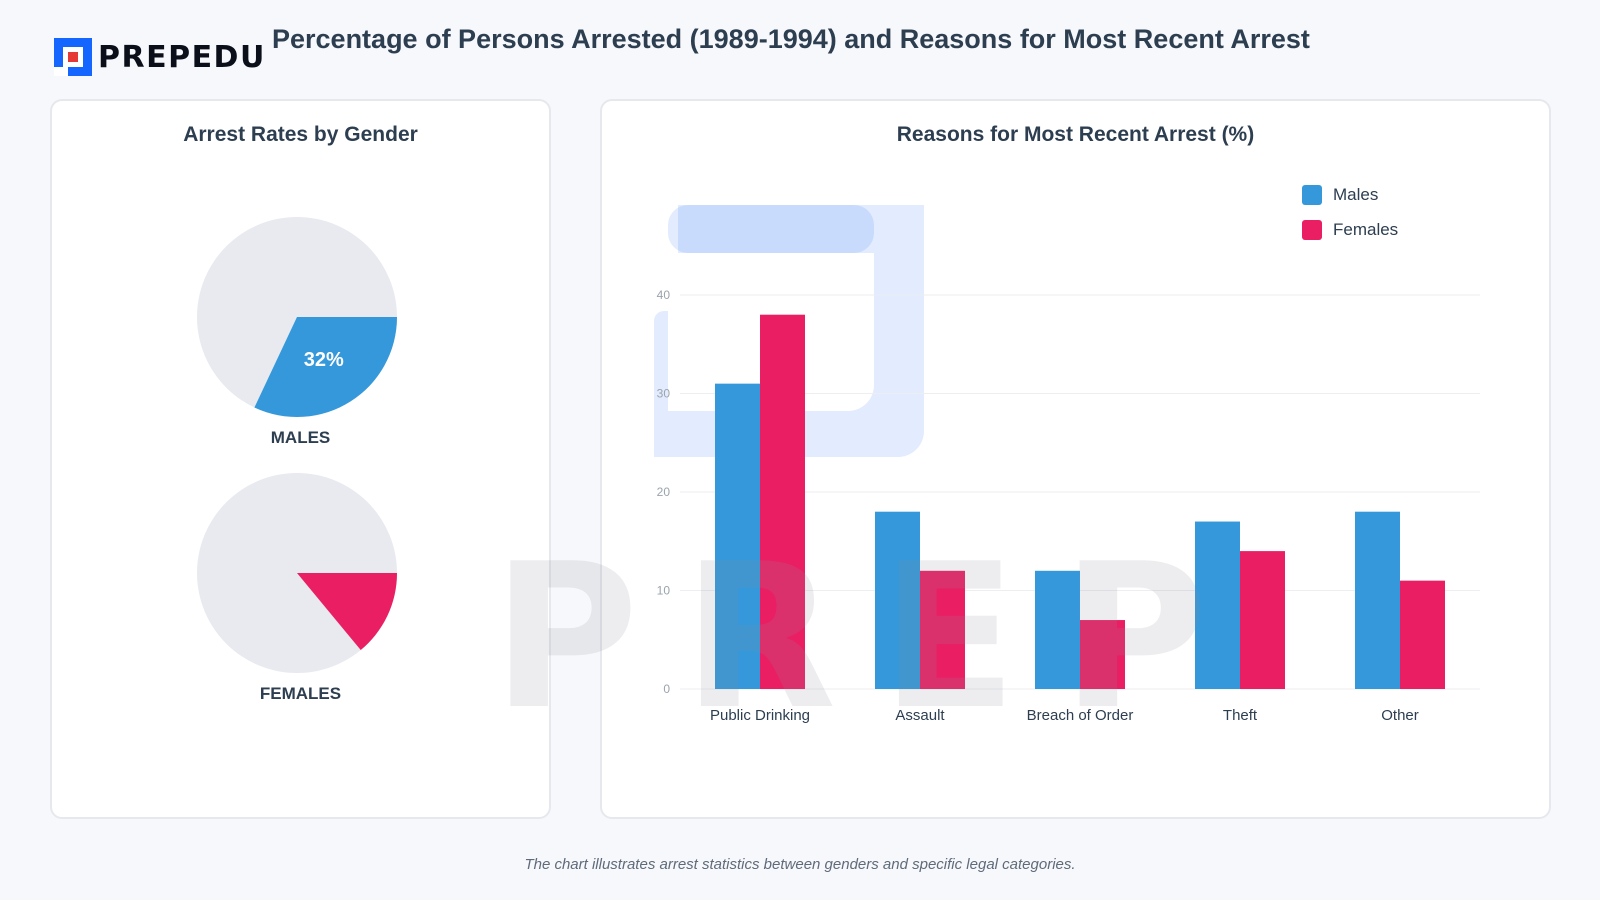 The image size is (1600, 900). What do you see at coordinates (1057, 629) in the screenshot?
I see `bar-males-breach-of-order` at bounding box center [1057, 629].